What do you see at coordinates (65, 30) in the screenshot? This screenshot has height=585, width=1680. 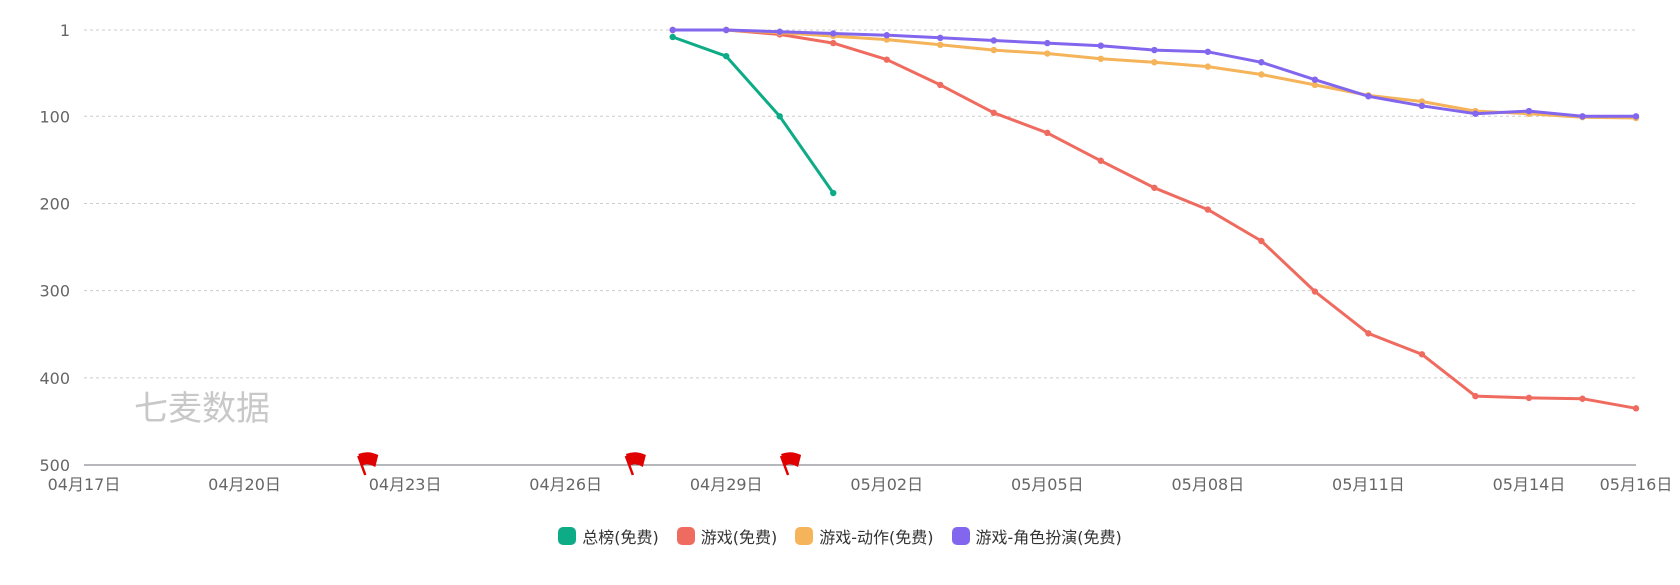 I see `y-tick-label: 1` at bounding box center [65, 30].